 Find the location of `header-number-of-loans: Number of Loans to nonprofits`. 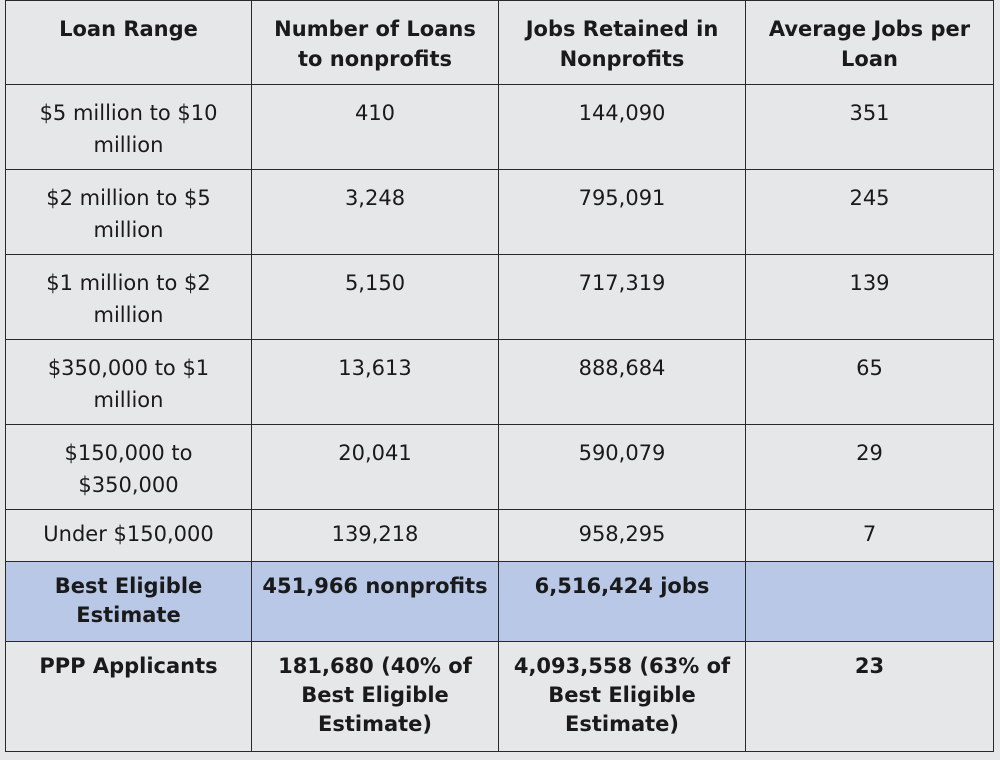

header-number-of-loans: Number of Loans to nonprofits is located at coordinates (375, 42).